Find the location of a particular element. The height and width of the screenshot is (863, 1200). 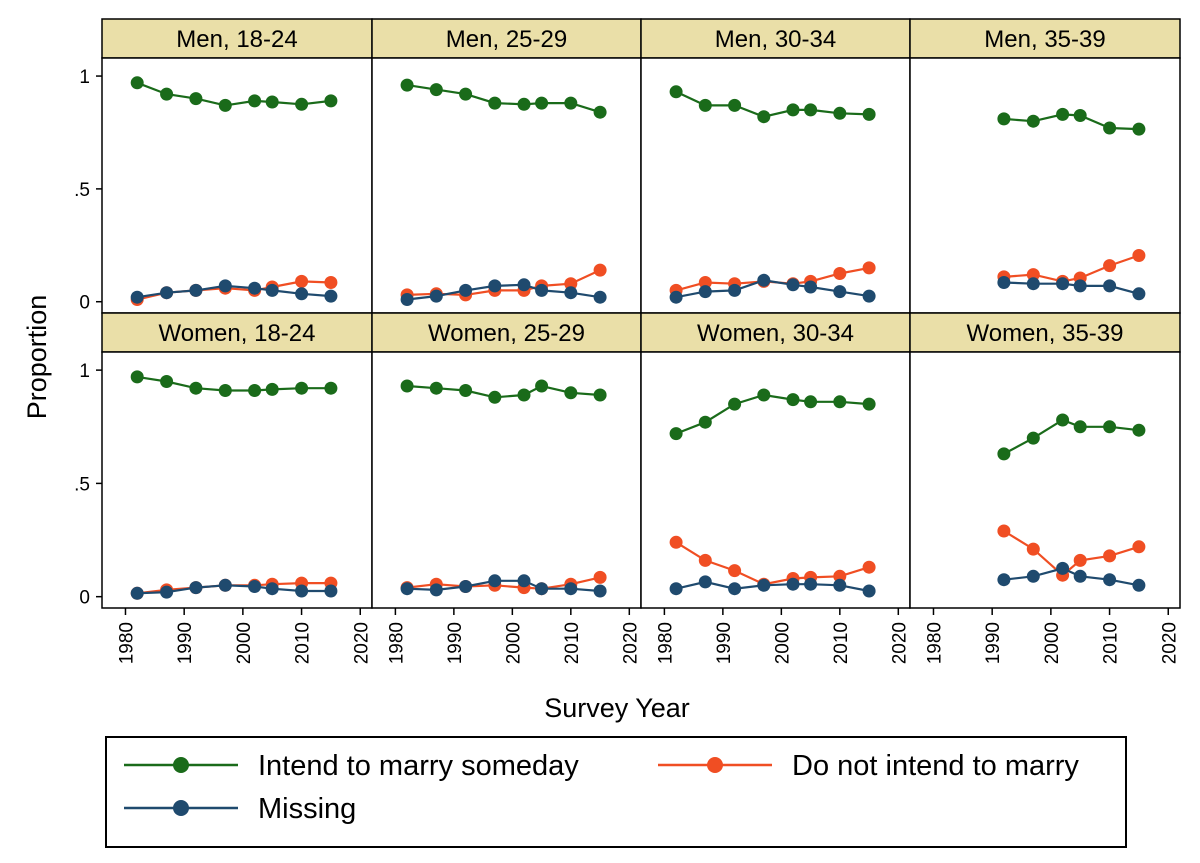

panel-men-30-34-missing-point-2015 is located at coordinates (869, 296).